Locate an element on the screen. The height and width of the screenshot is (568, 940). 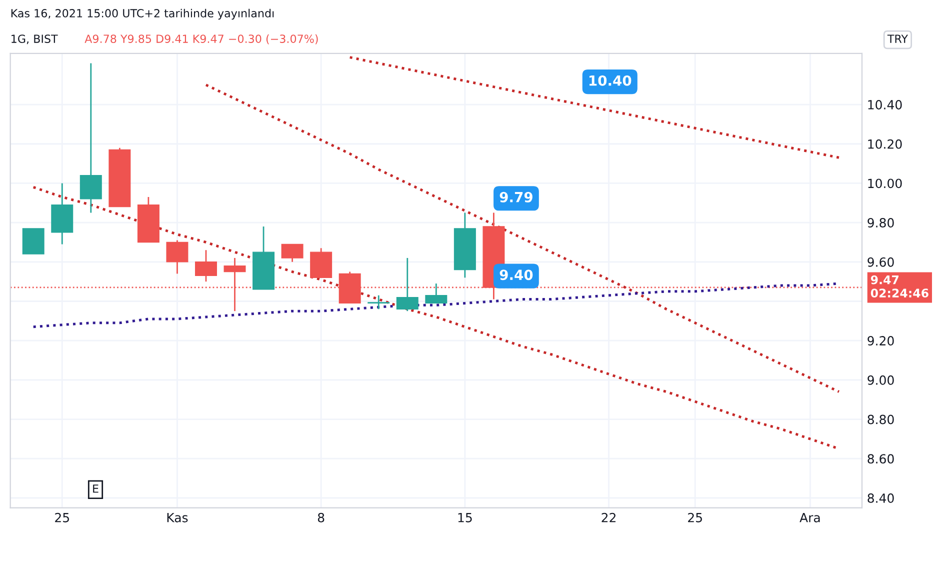
x-tick-label: 15 is located at coordinates (465, 517).